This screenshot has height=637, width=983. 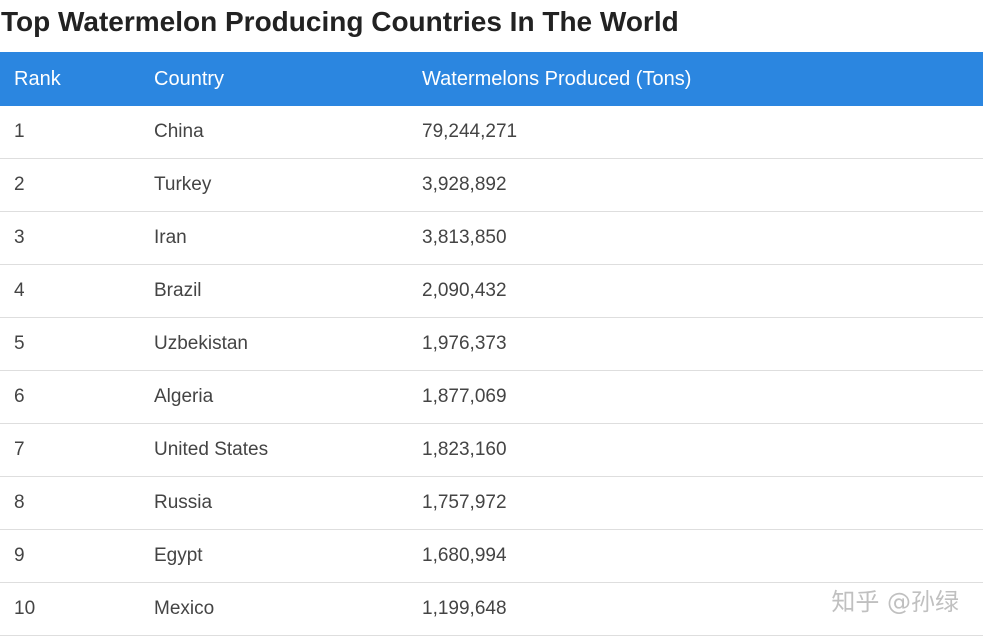 I want to click on country-cell: Brazil, so click(x=274, y=291).